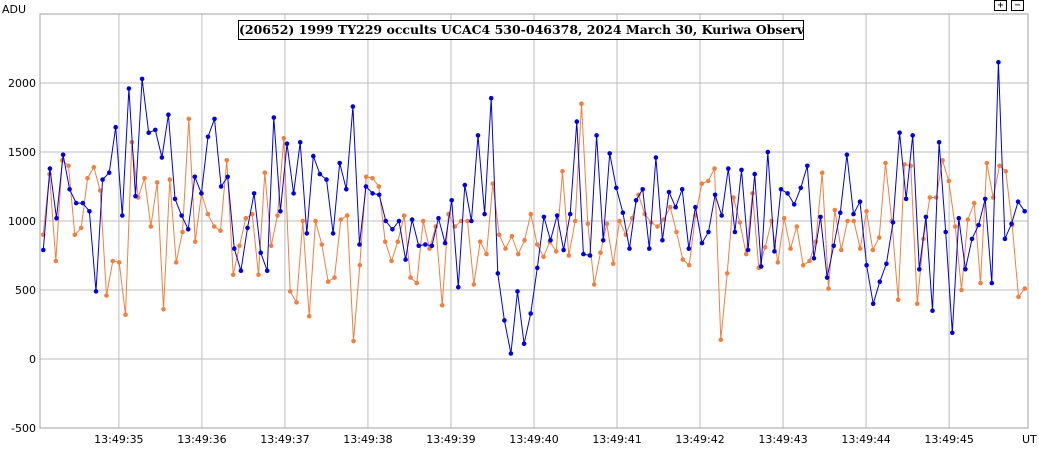 The image size is (1039, 453). Describe the element at coordinates (118, 439) in the screenshot. I see `x-tick-label: 13:49:35` at that location.